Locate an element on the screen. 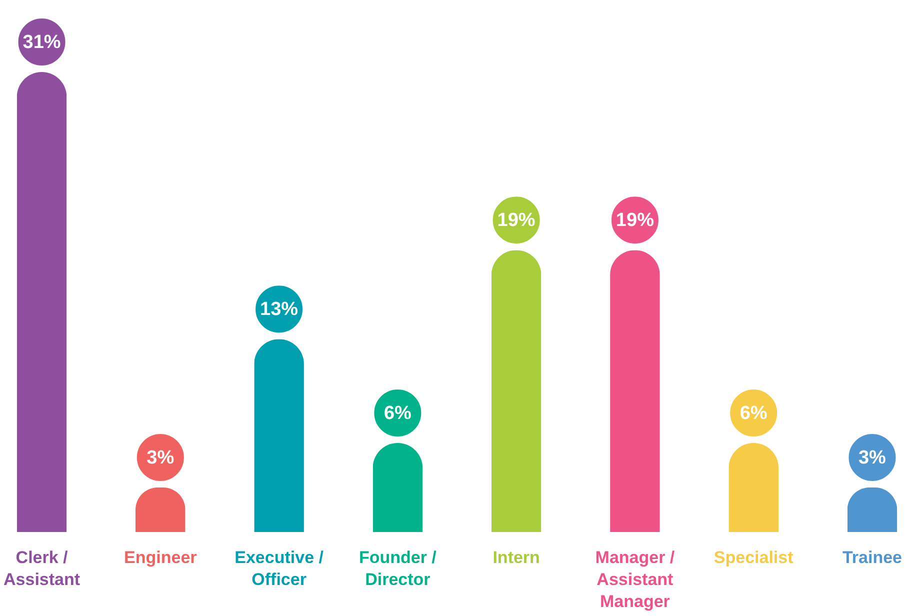 This screenshot has height=616, width=914. data-label: 31% is located at coordinates (41, 42).